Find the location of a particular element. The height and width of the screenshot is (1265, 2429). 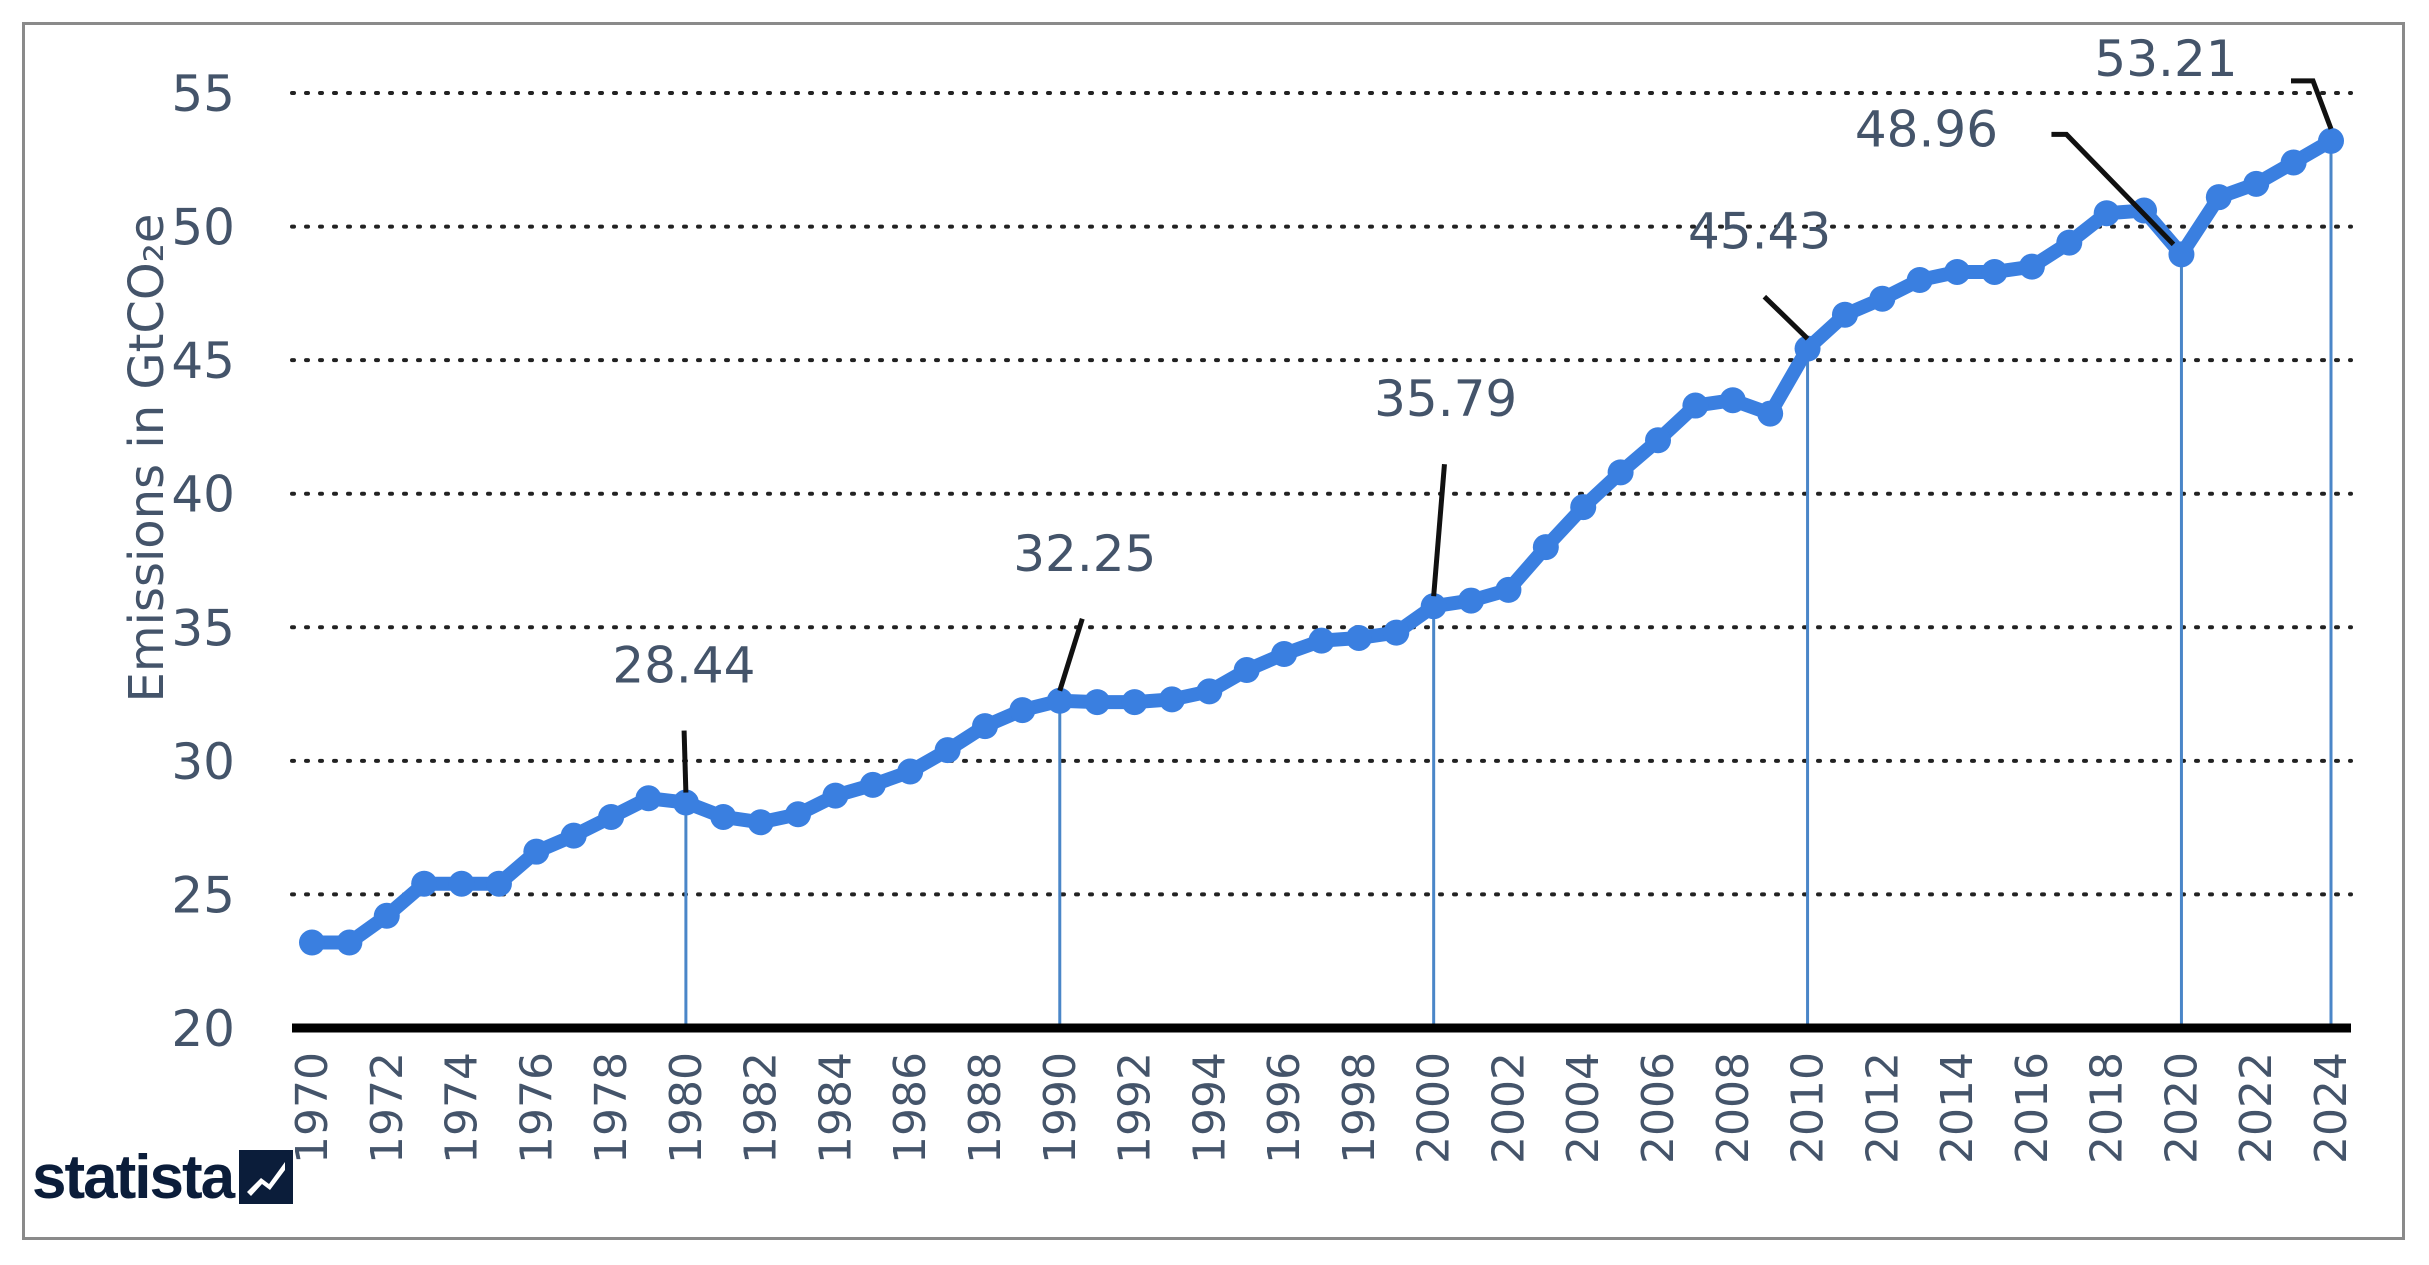

data-point-2011 is located at coordinates (1844, 314).